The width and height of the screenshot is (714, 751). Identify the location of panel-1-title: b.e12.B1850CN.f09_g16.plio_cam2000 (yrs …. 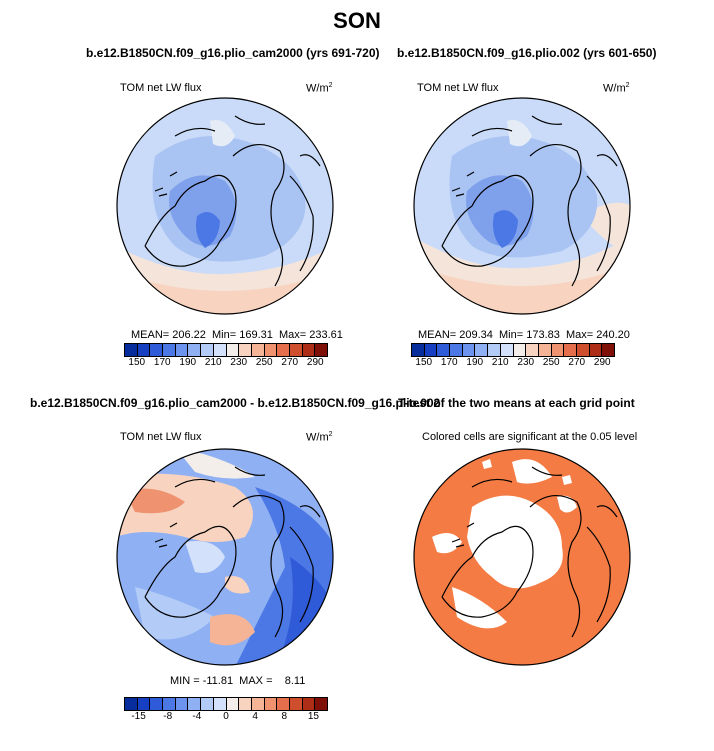
(233, 53).